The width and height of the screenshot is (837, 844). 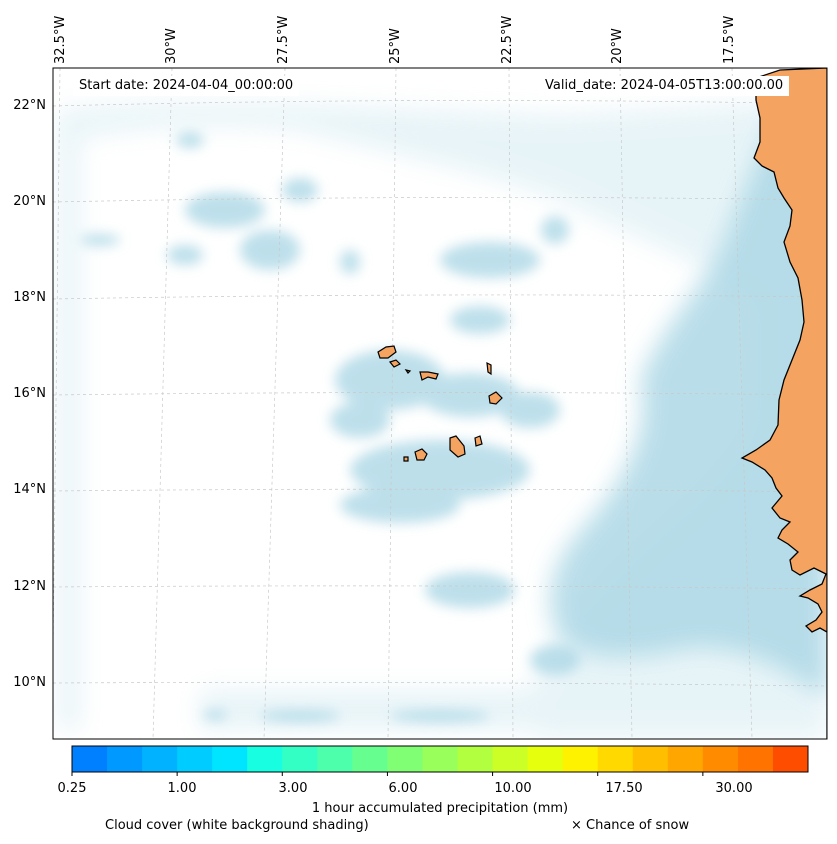 What do you see at coordinates (182, 788) in the screenshot?
I see `colorbar-tick-label: 1.00` at bounding box center [182, 788].